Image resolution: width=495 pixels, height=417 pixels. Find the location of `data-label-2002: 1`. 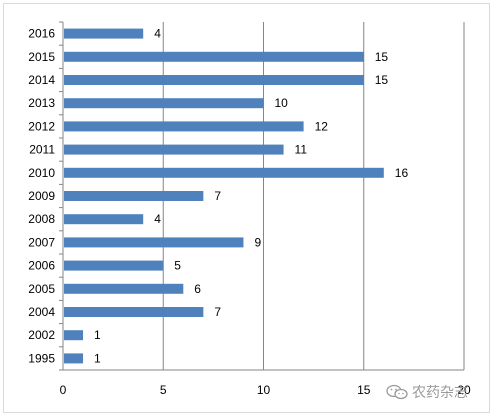

data-label-2002: 1 is located at coordinates (97, 335).